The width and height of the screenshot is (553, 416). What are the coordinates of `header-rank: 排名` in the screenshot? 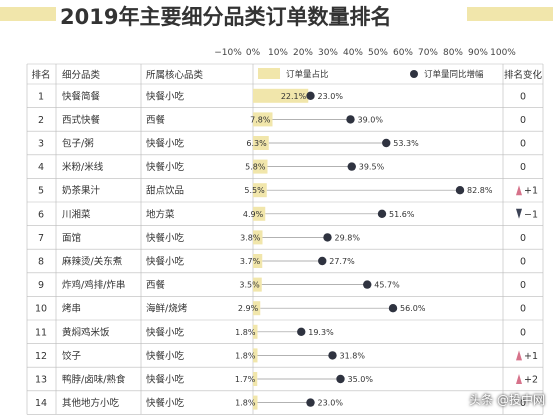 It's located at (40, 75).